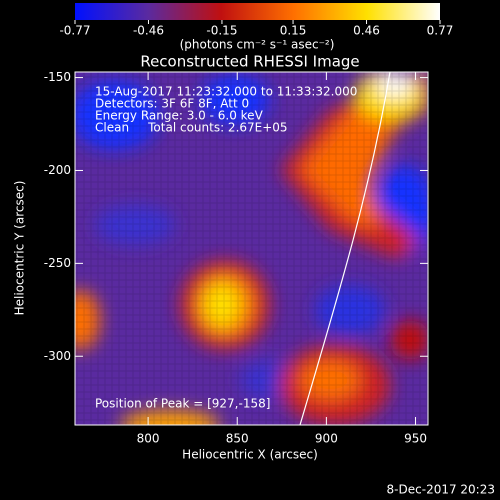 This screenshot has height=500, width=500. Describe the element at coordinates (326, 439) in the screenshot. I see `x-tick-label: 900` at that location.